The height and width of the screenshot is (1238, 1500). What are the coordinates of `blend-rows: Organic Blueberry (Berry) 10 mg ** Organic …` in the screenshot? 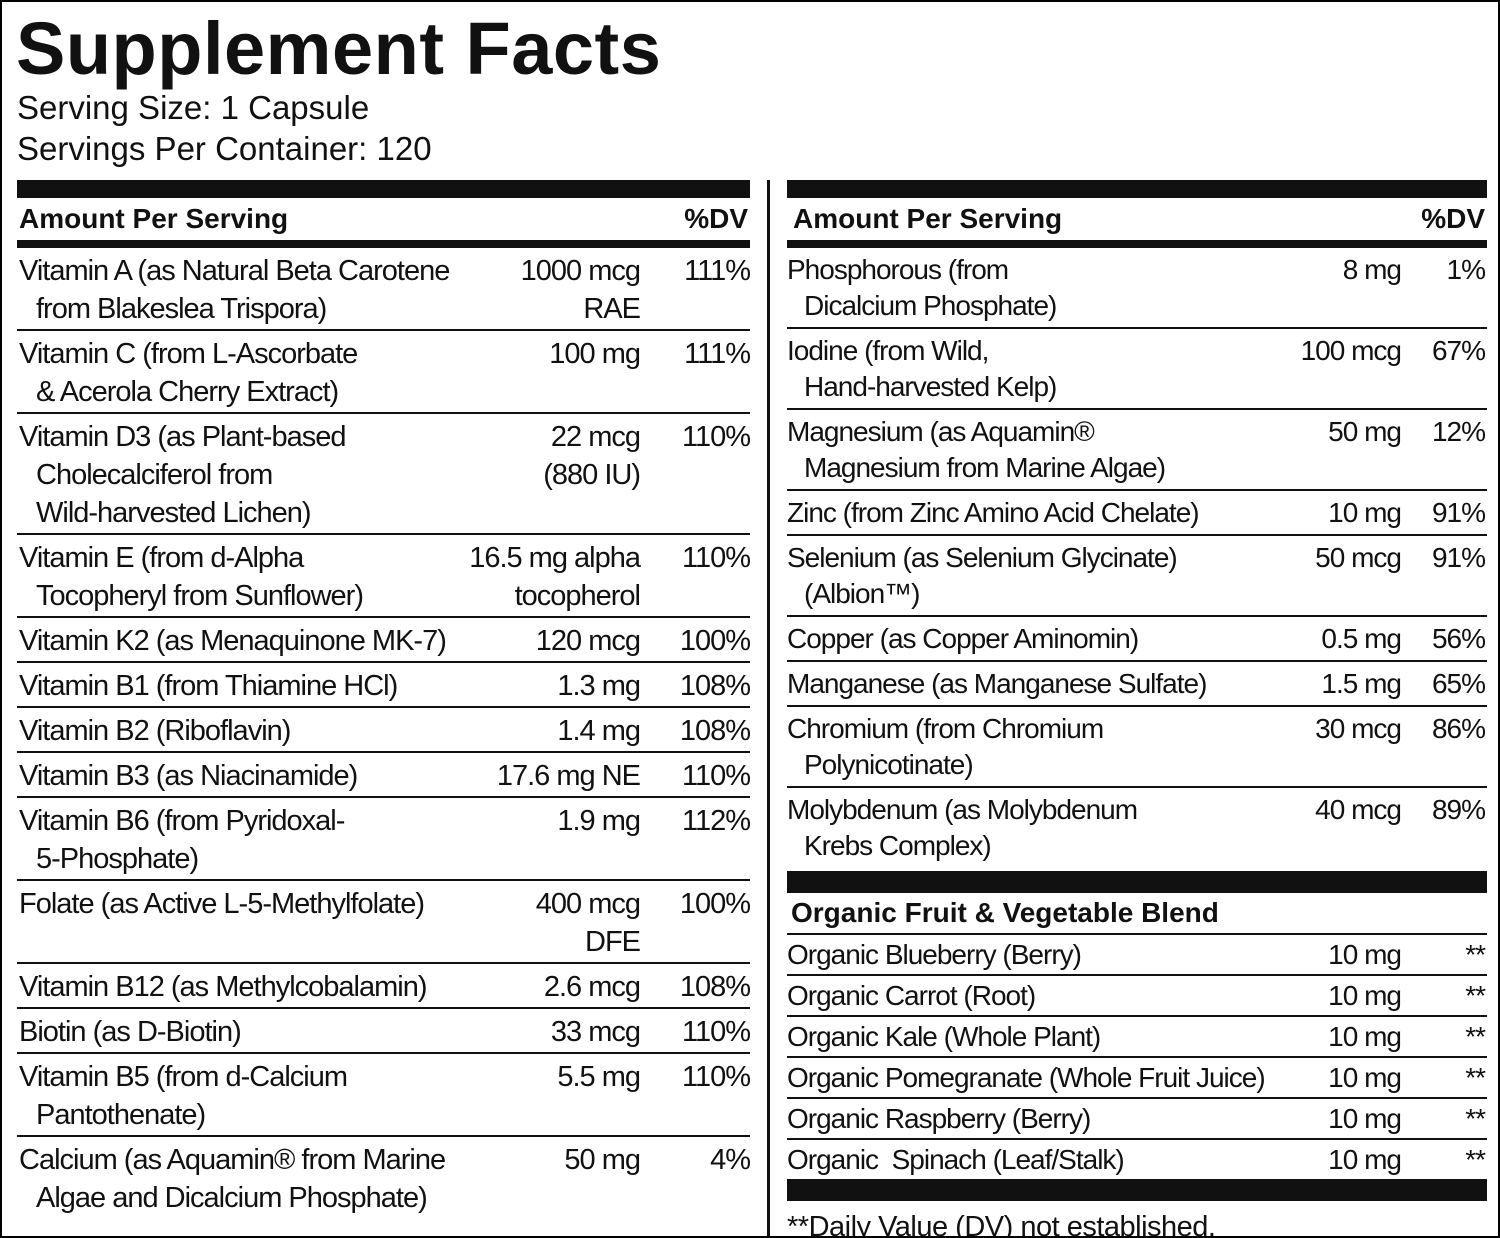 It's located at (1137, 1057).